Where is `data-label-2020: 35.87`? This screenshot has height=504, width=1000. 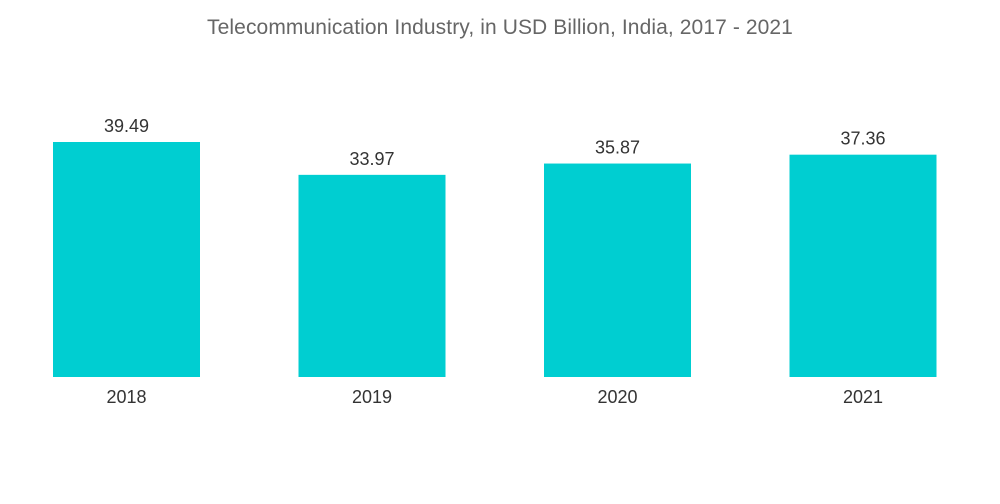 data-label-2020: 35.87 is located at coordinates (617, 148).